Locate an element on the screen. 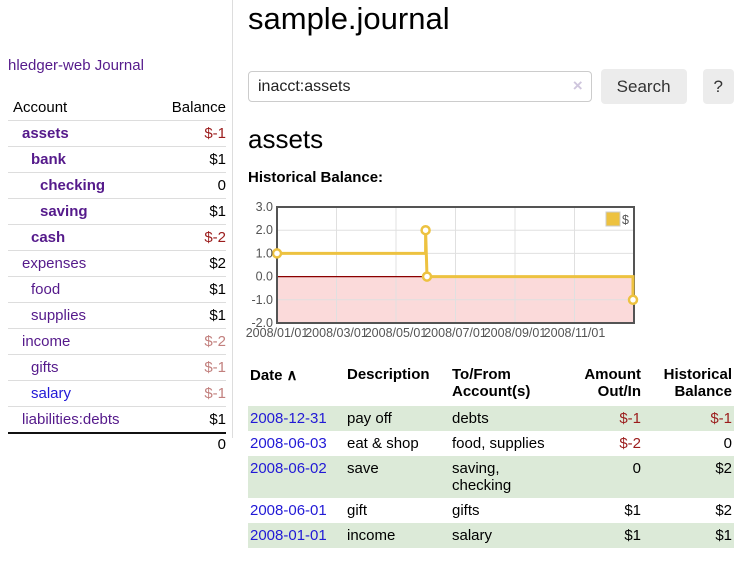  sidebar-item-assets: assets is located at coordinates (45, 133).